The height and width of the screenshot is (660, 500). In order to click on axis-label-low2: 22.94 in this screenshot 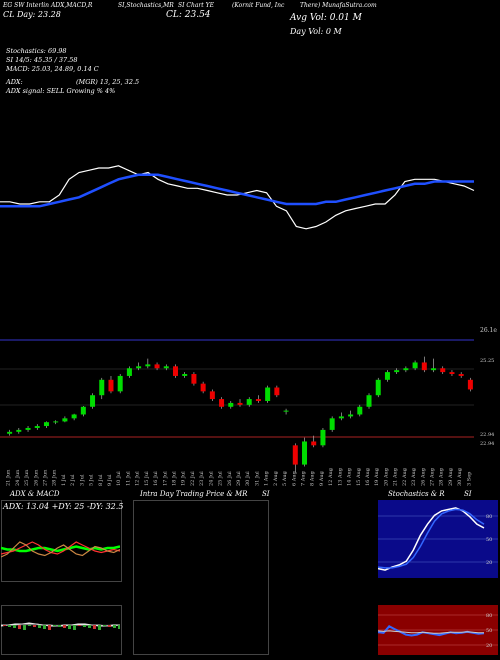, I will do `click(487, 444)`.